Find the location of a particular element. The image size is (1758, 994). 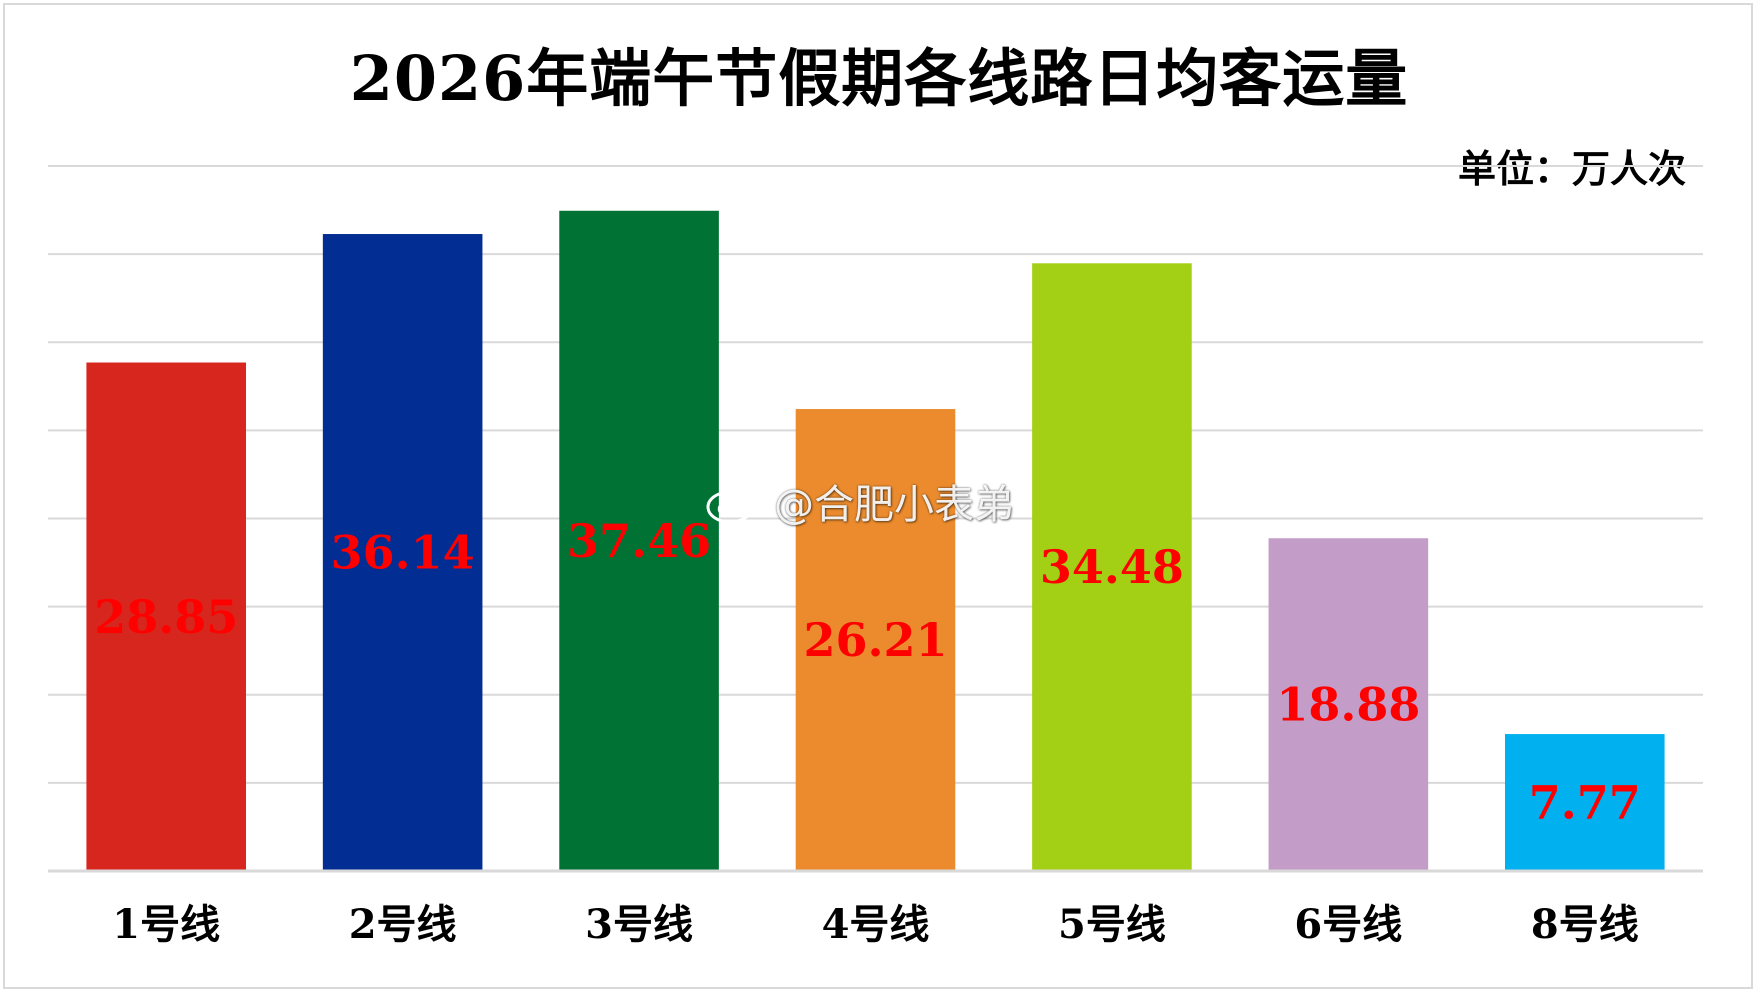

x-tick-label-7: 8号线 is located at coordinates (1585, 924).